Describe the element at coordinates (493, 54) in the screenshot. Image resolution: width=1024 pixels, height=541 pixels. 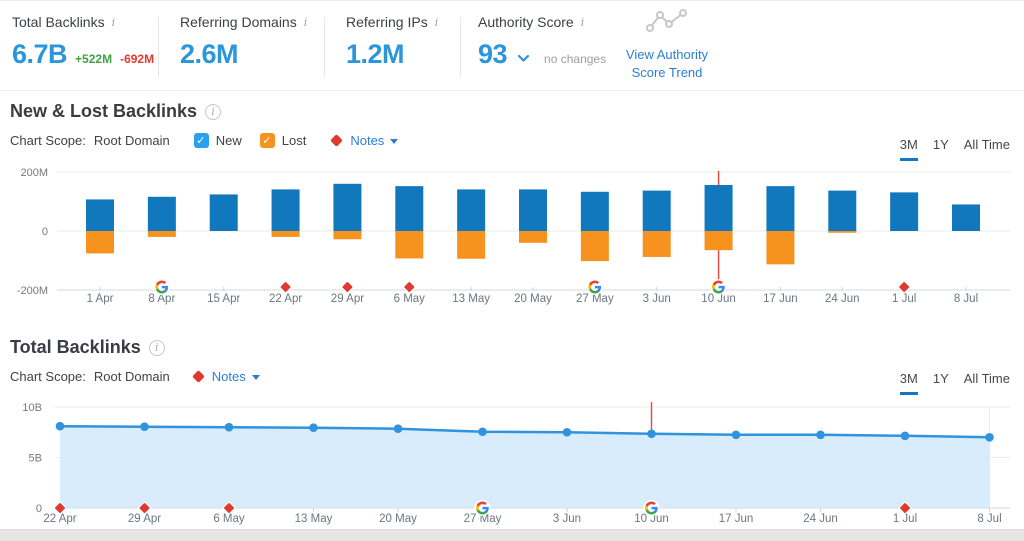
I see `stat-value: 93` at that location.